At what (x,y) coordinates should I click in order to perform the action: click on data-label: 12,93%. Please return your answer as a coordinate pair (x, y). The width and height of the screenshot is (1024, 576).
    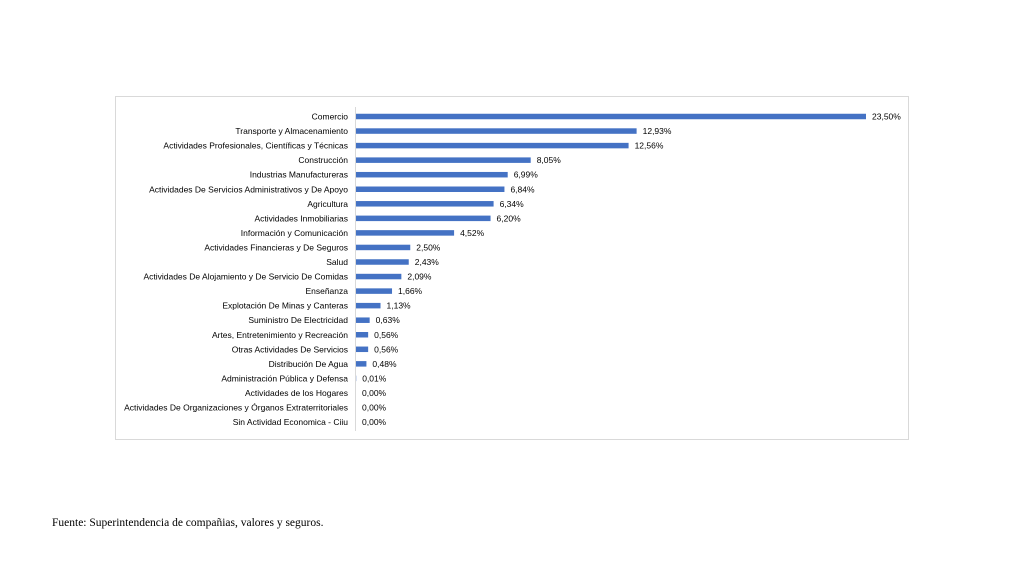
    Looking at the image, I should click on (657, 131).